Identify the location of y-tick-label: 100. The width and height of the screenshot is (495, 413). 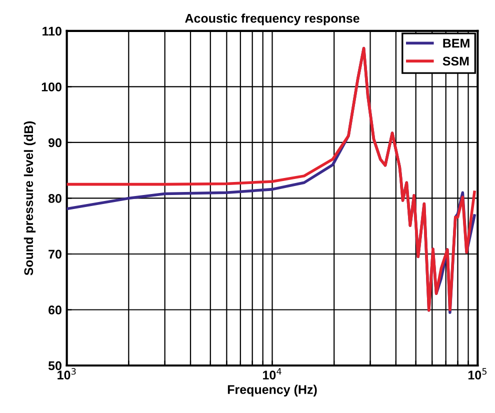
(52, 87).